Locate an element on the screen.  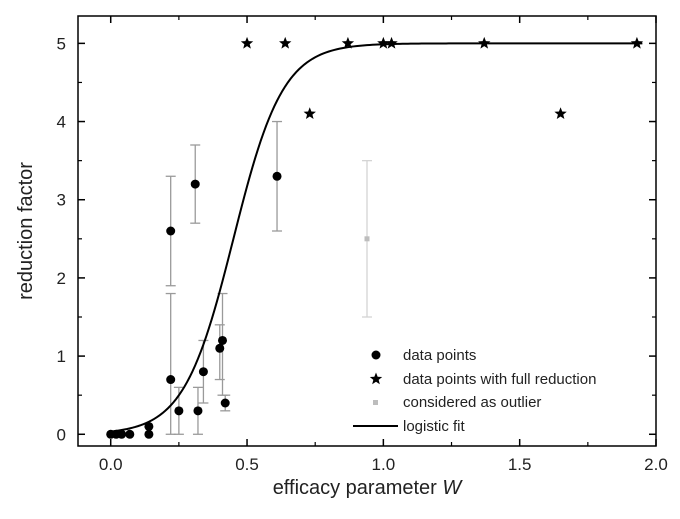
x-tick-label: 1.0 is located at coordinates (384, 464).